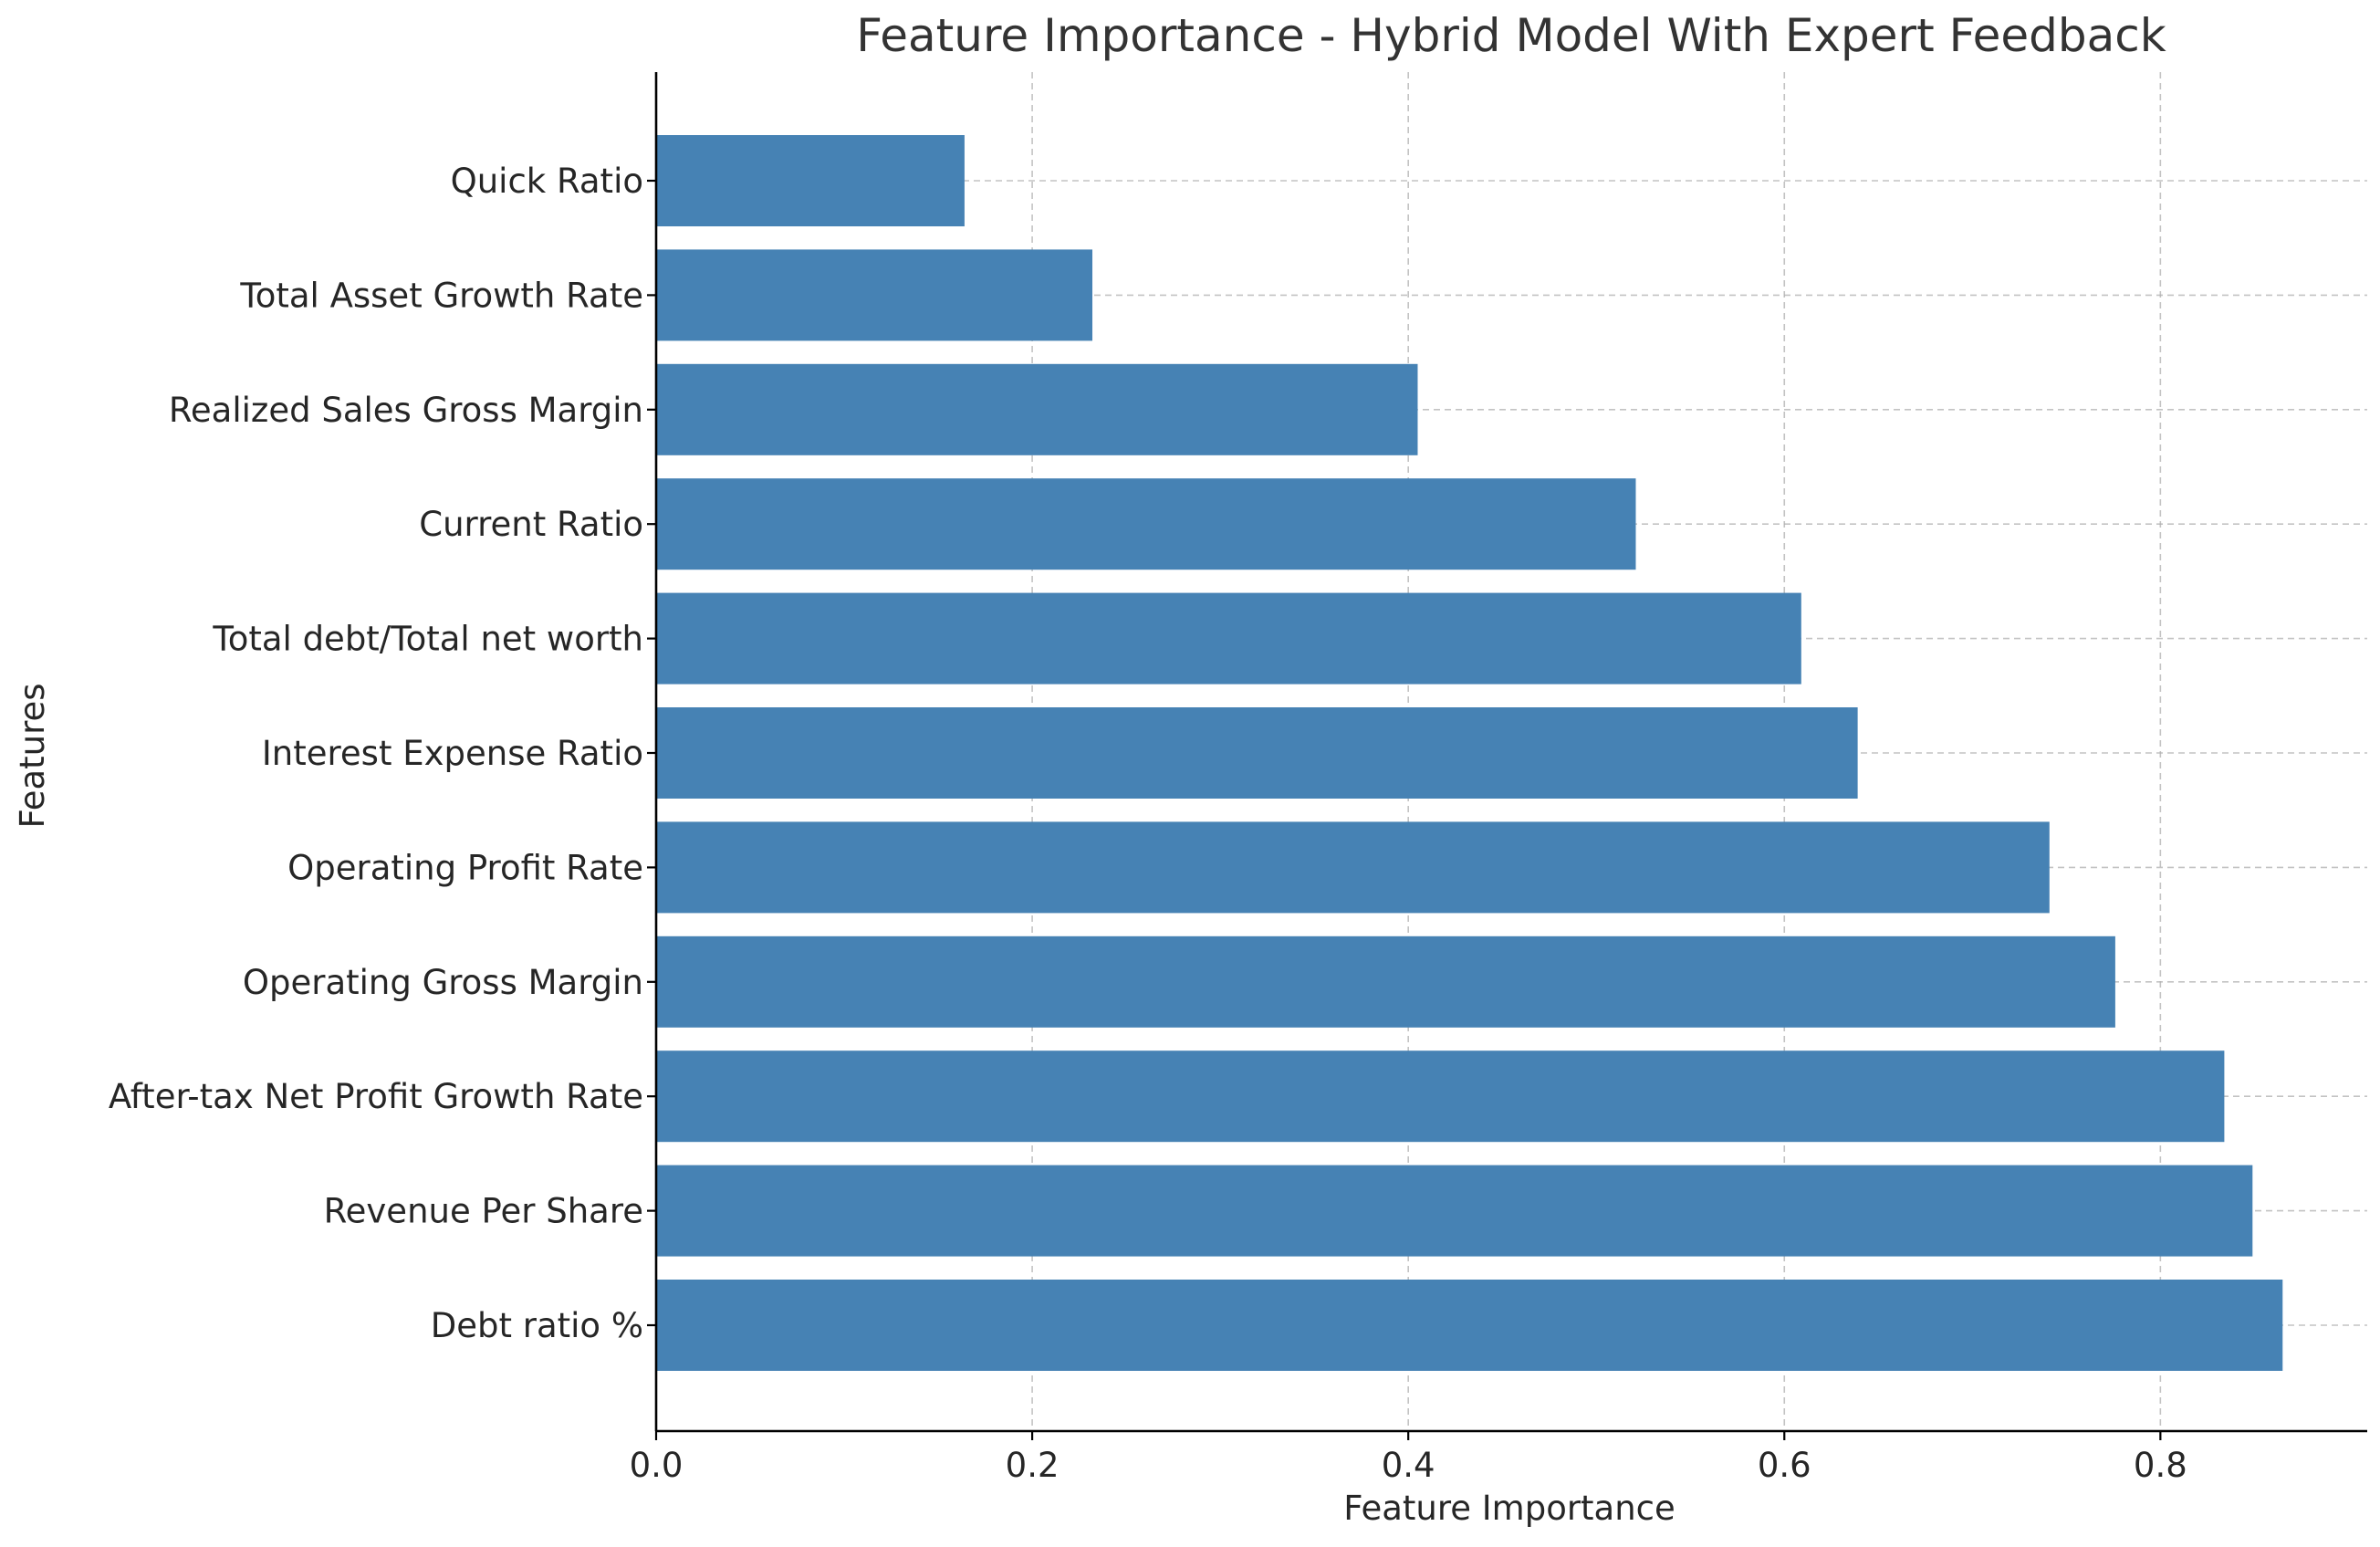 The height and width of the screenshot is (1547, 2380). Describe the element at coordinates (441, 295) in the screenshot. I see `y-tick-label: Total Asset Growth Rate` at that location.